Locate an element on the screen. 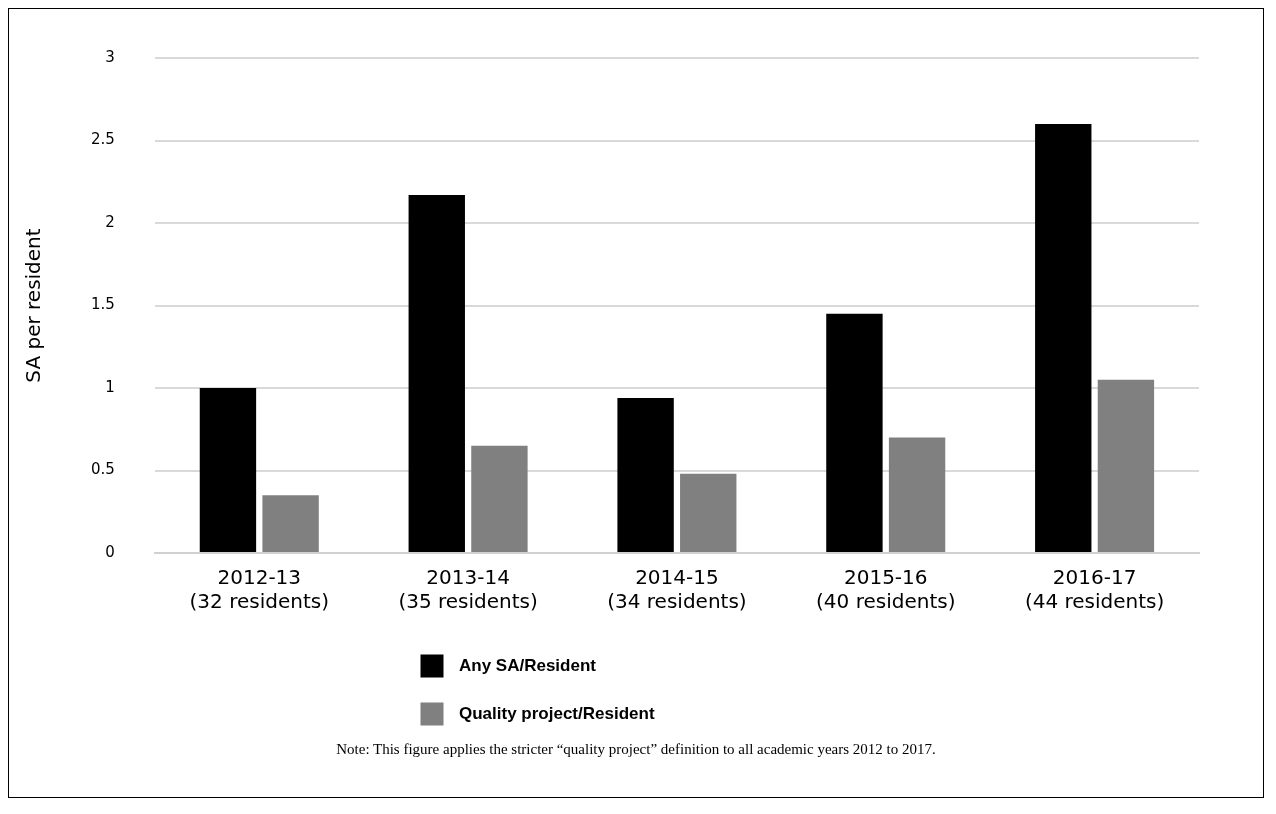 Image resolution: width=1276 pixels, height=814 pixels. y-tick-label: 1 is located at coordinates (110, 386).